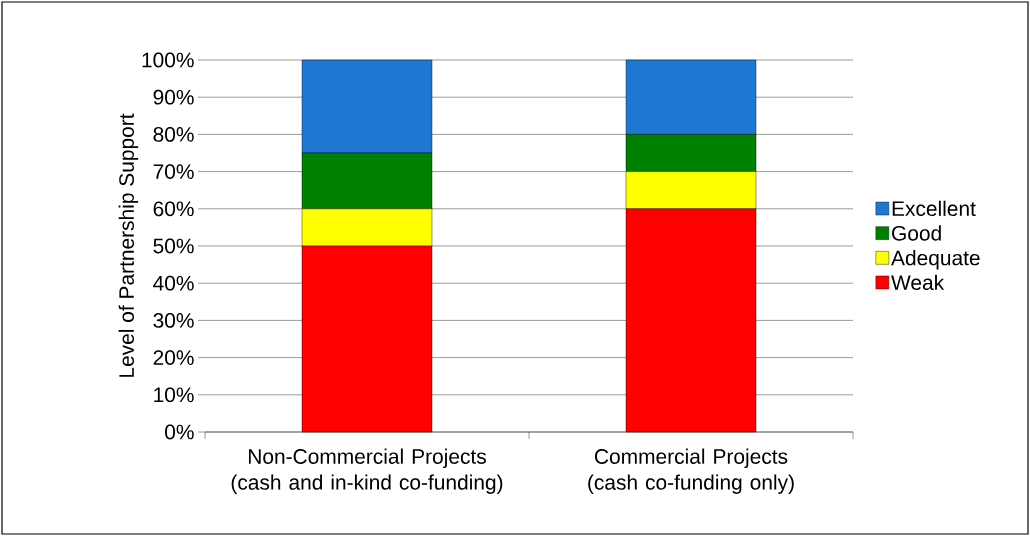  What do you see at coordinates (128, 245) in the screenshot?
I see `y-axis-title: Level of Partnership Support` at bounding box center [128, 245].